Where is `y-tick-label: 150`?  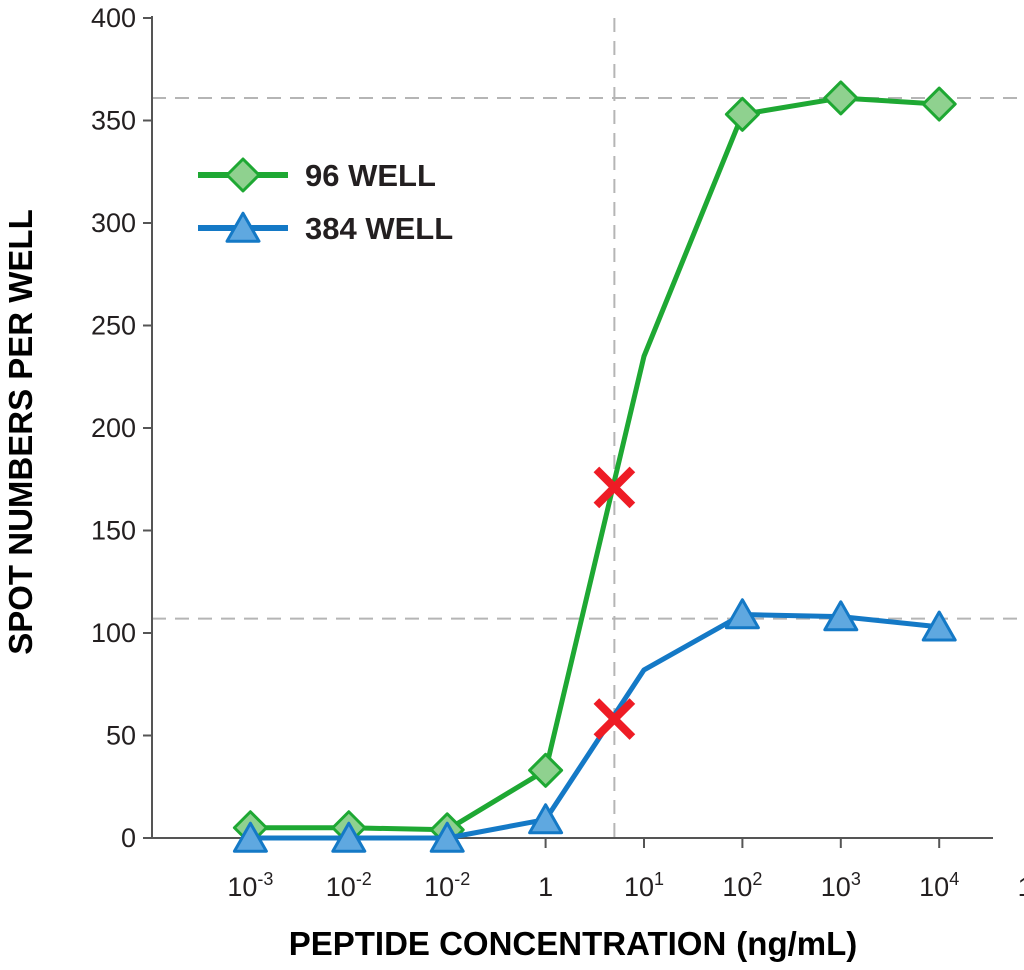
y-tick-label: 150 is located at coordinates (113, 531).